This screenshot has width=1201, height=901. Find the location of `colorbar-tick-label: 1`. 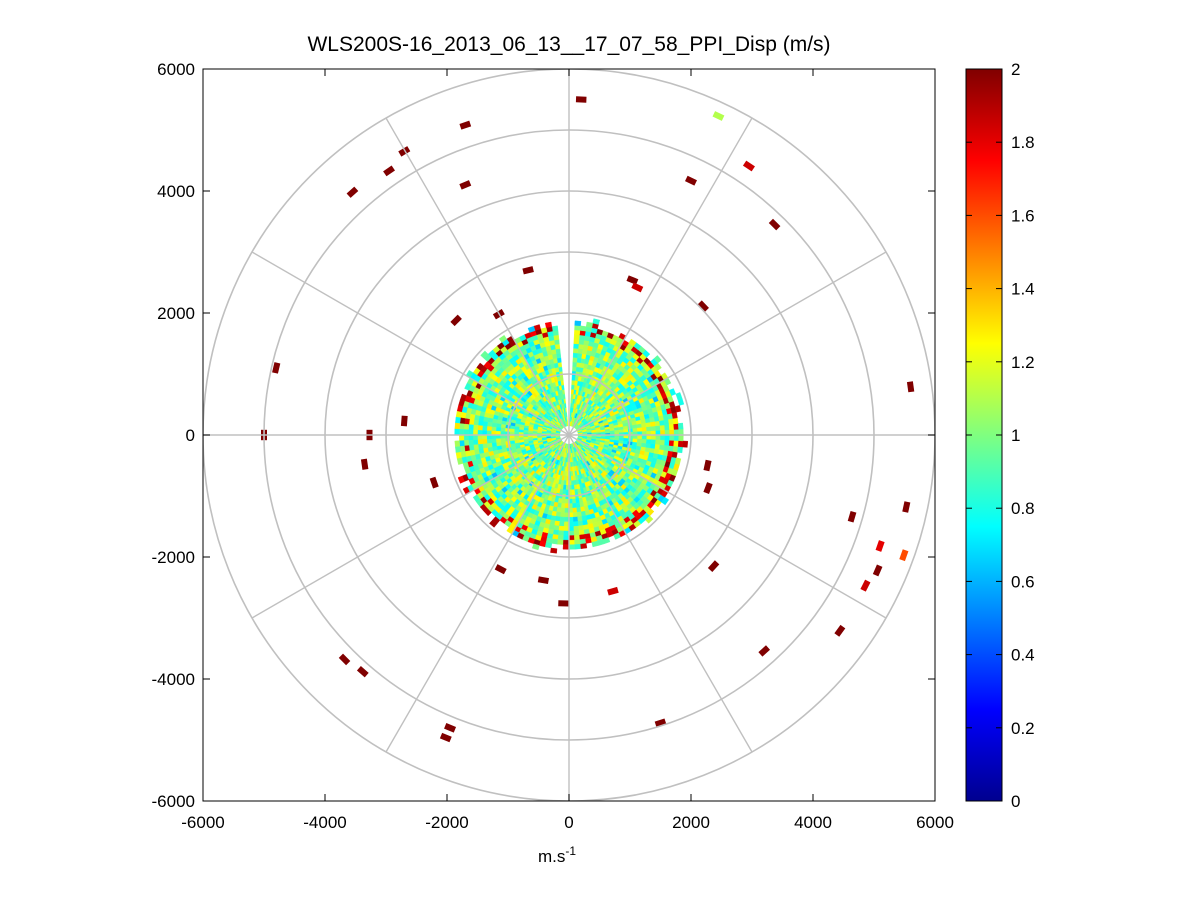

colorbar-tick-label: 1 is located at coordinates (1015, 435).